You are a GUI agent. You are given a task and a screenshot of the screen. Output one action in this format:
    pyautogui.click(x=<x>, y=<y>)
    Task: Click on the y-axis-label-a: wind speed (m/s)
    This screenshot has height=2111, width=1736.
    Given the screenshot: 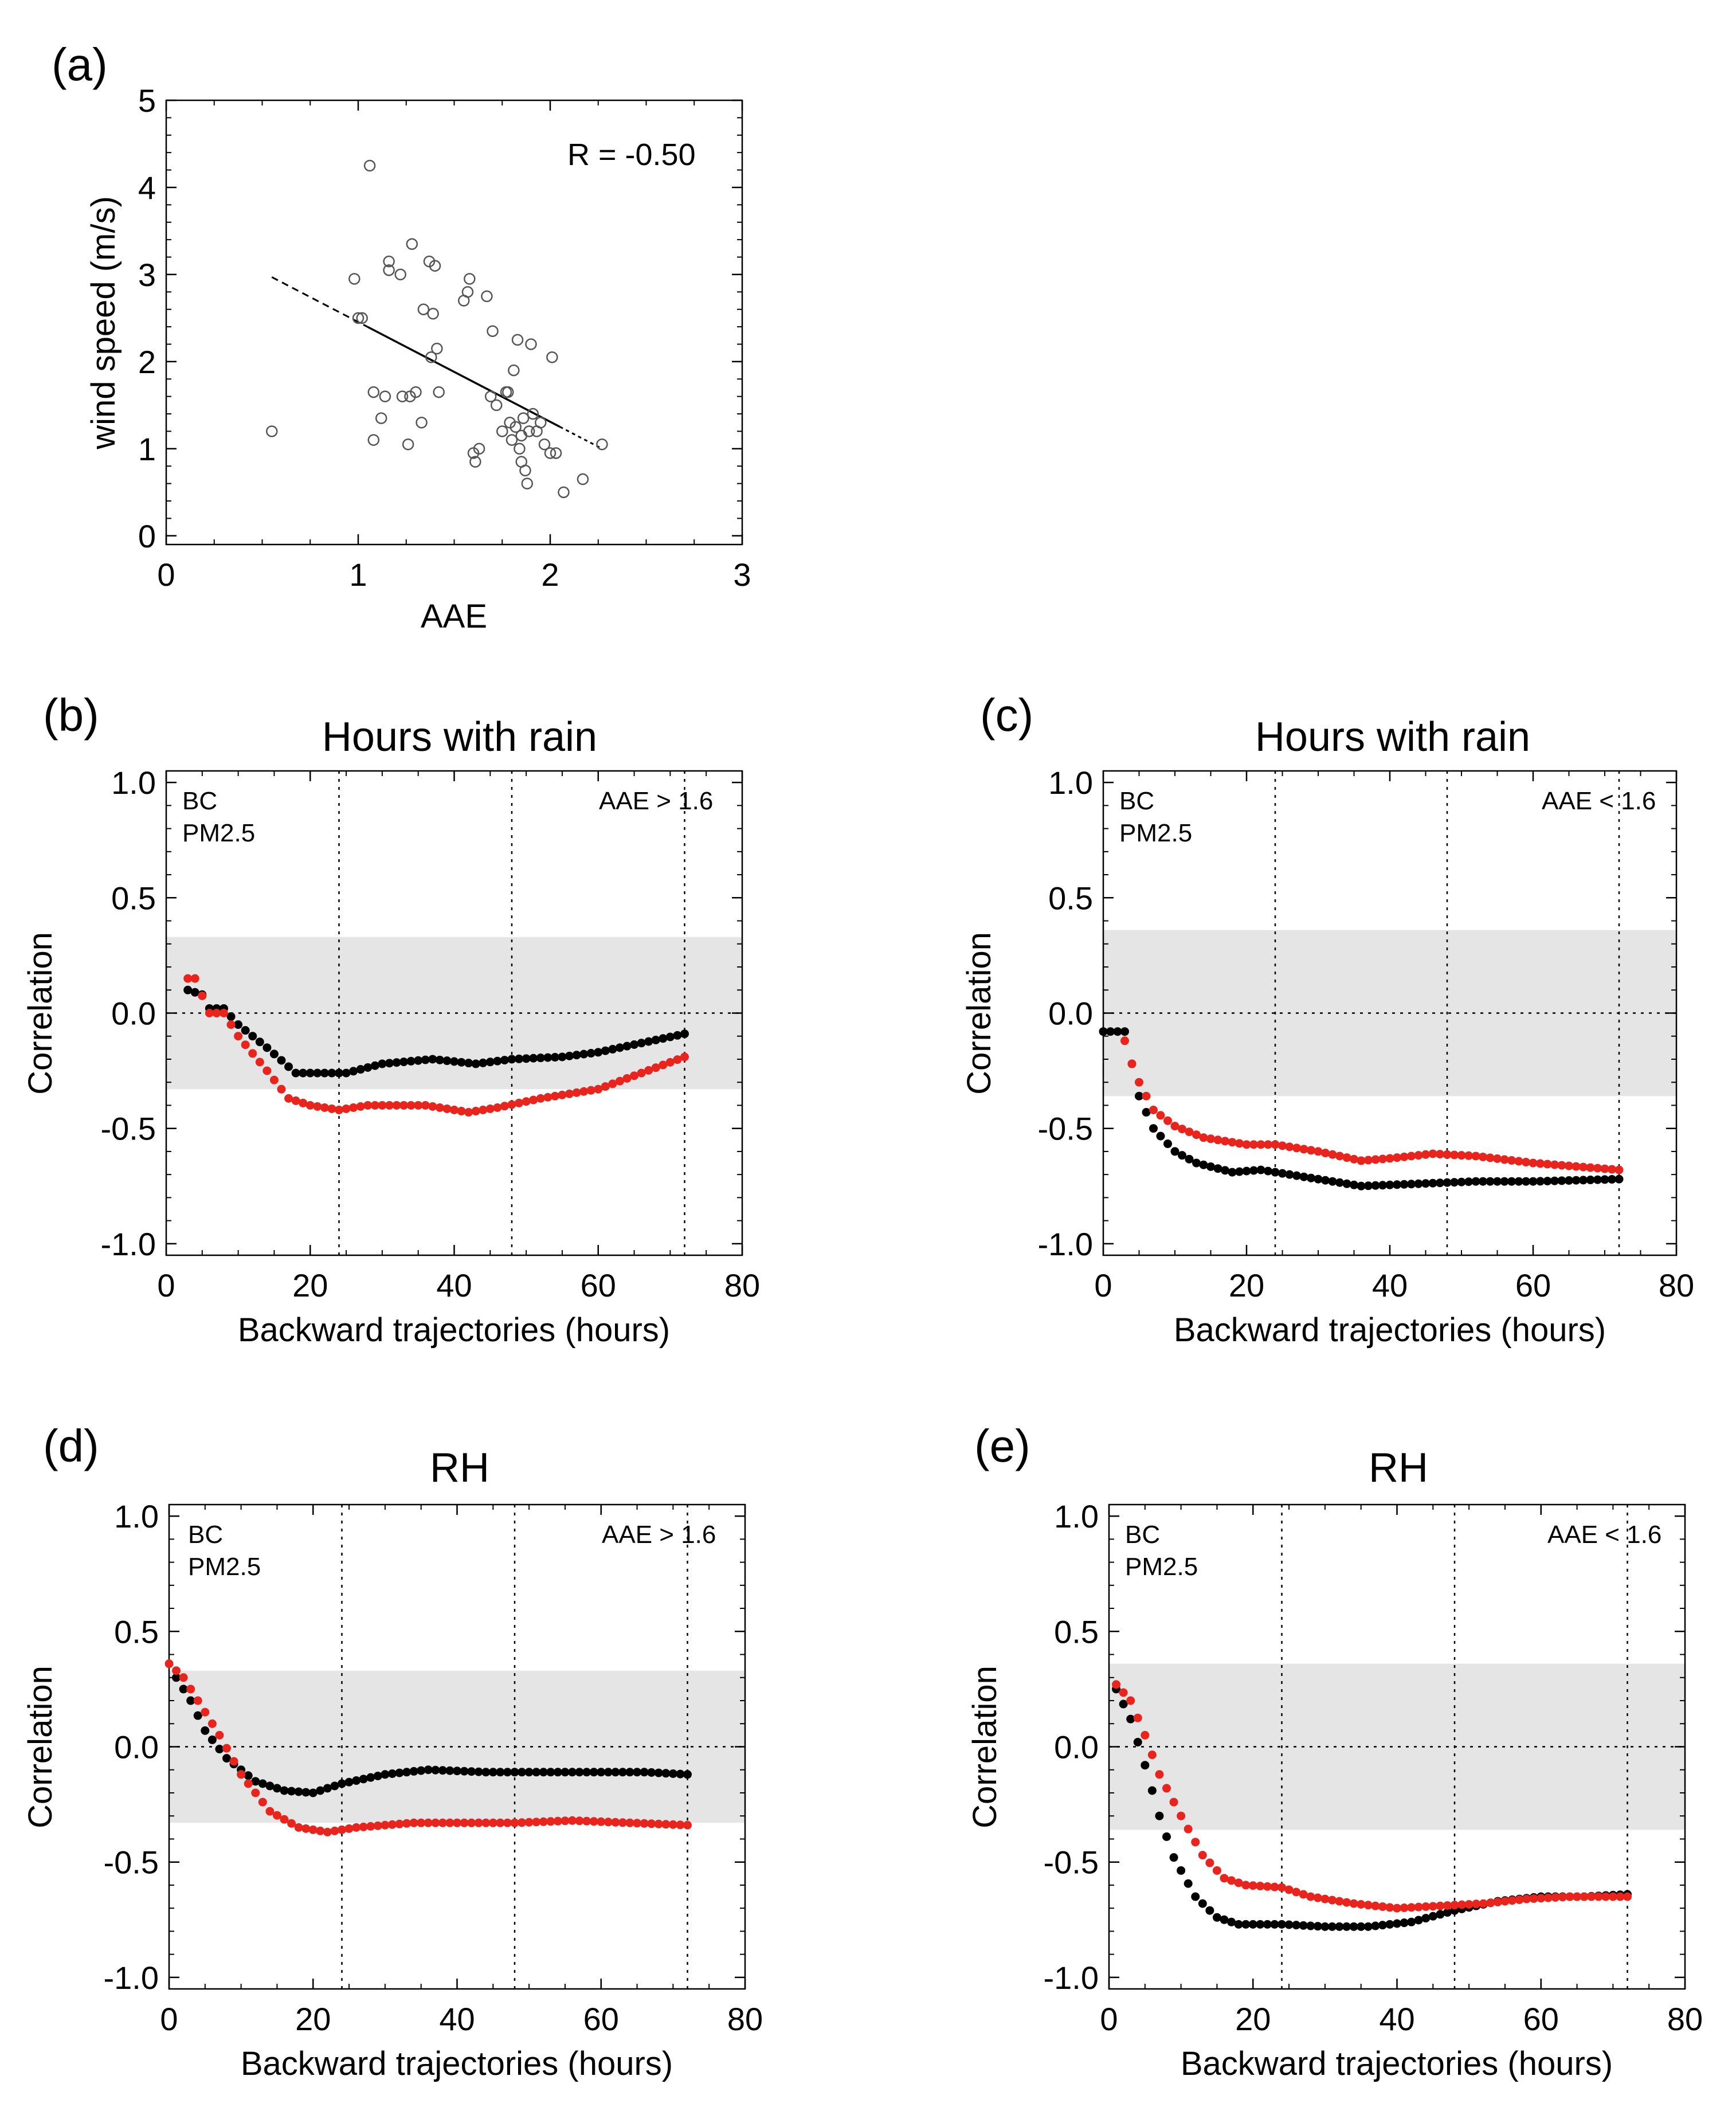 What is the action you would take?
    pyautogui.click(x=103, y=323)
    